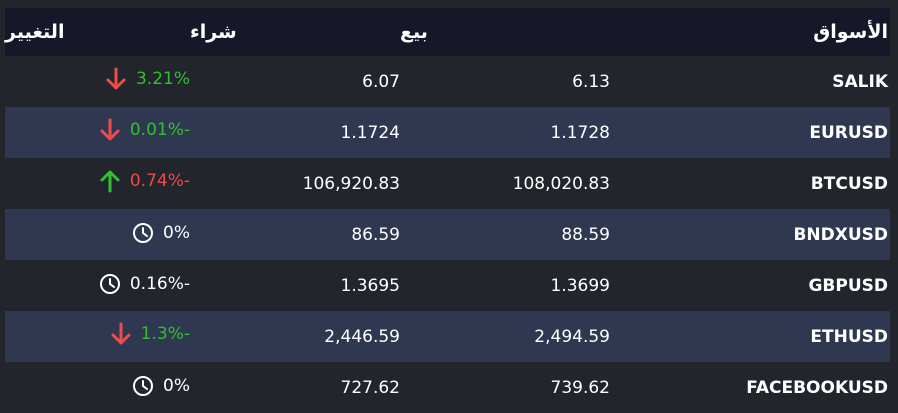  Describe the element at coordinates (505, 234) in the screenshot. I see `sell-price: 88.59` at that location.